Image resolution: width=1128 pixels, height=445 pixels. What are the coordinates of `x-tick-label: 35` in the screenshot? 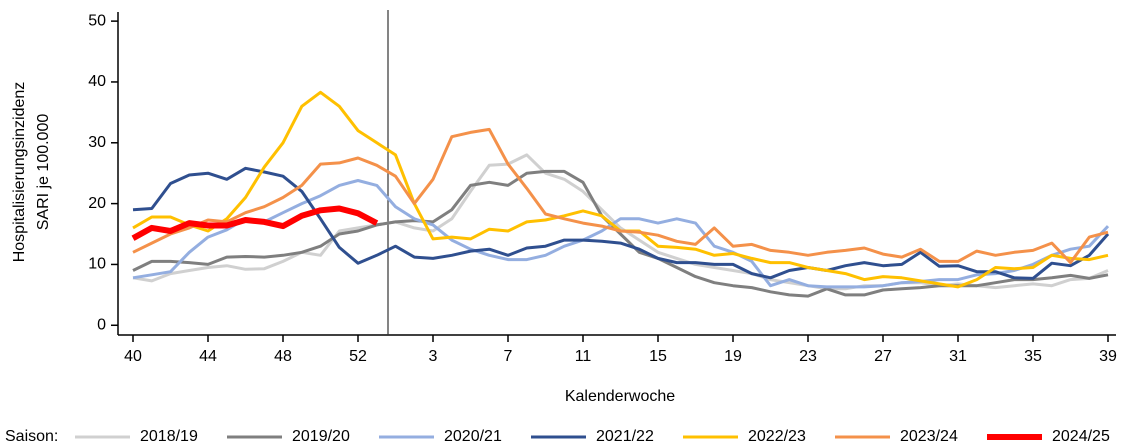 It's located at (1033, 356).